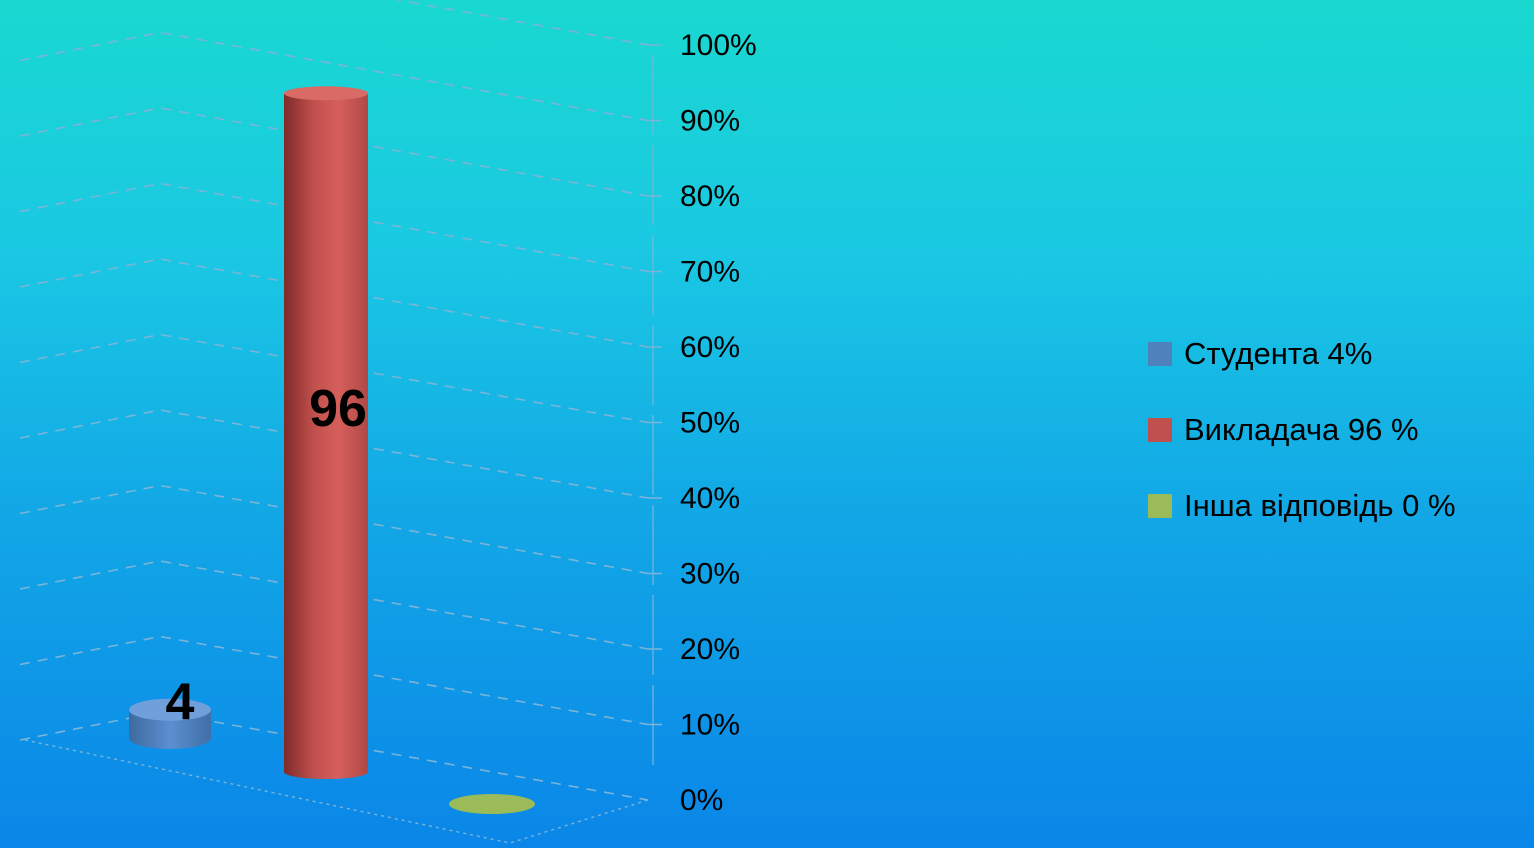  Describe the element at coordinates (710, 498) in the screenshot. I see `y-tick-label-4: 40%` at that location.